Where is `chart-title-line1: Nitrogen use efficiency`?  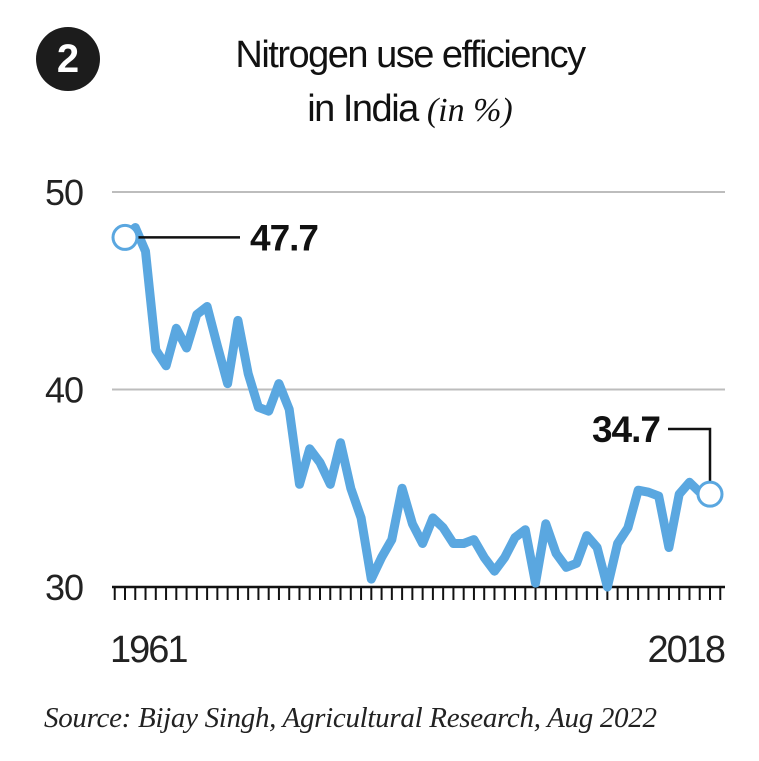 chart-title-line1: Nitrogen use efficiency is located at coordinates (410, 55).